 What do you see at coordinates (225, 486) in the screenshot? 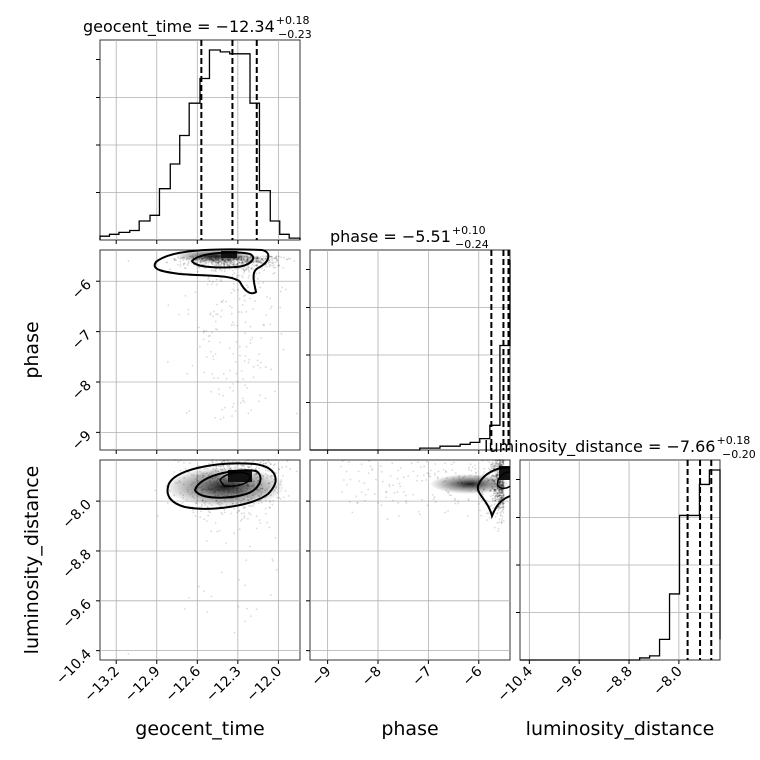
I see `contours-distance-vs-geocent-time` at bounding box center [225, 486].